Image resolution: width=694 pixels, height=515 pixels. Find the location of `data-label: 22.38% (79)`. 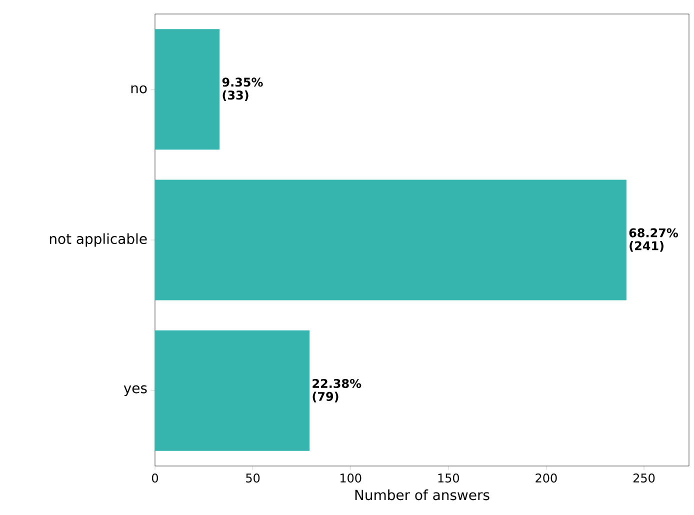

data-label: 22.38% (79) is located at coordinates (337, 390).